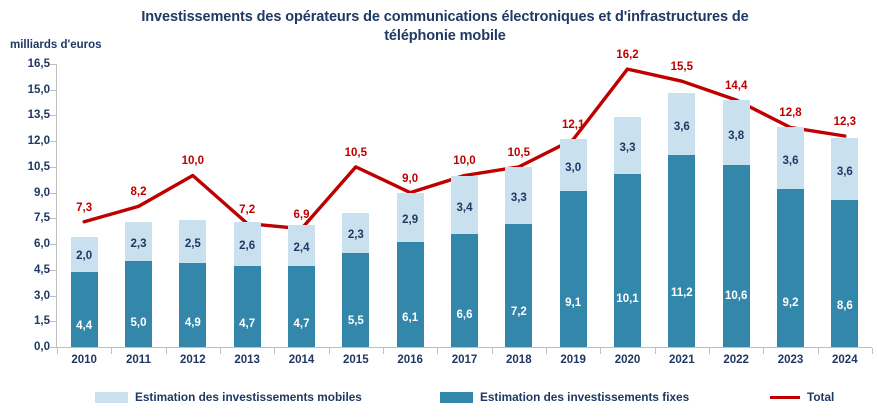 This screenshot has height=417, width=877. Describe the element at coordinates (519, 285) in the screenshot. I see `bar-segment-fixed: 7,2` at that location.